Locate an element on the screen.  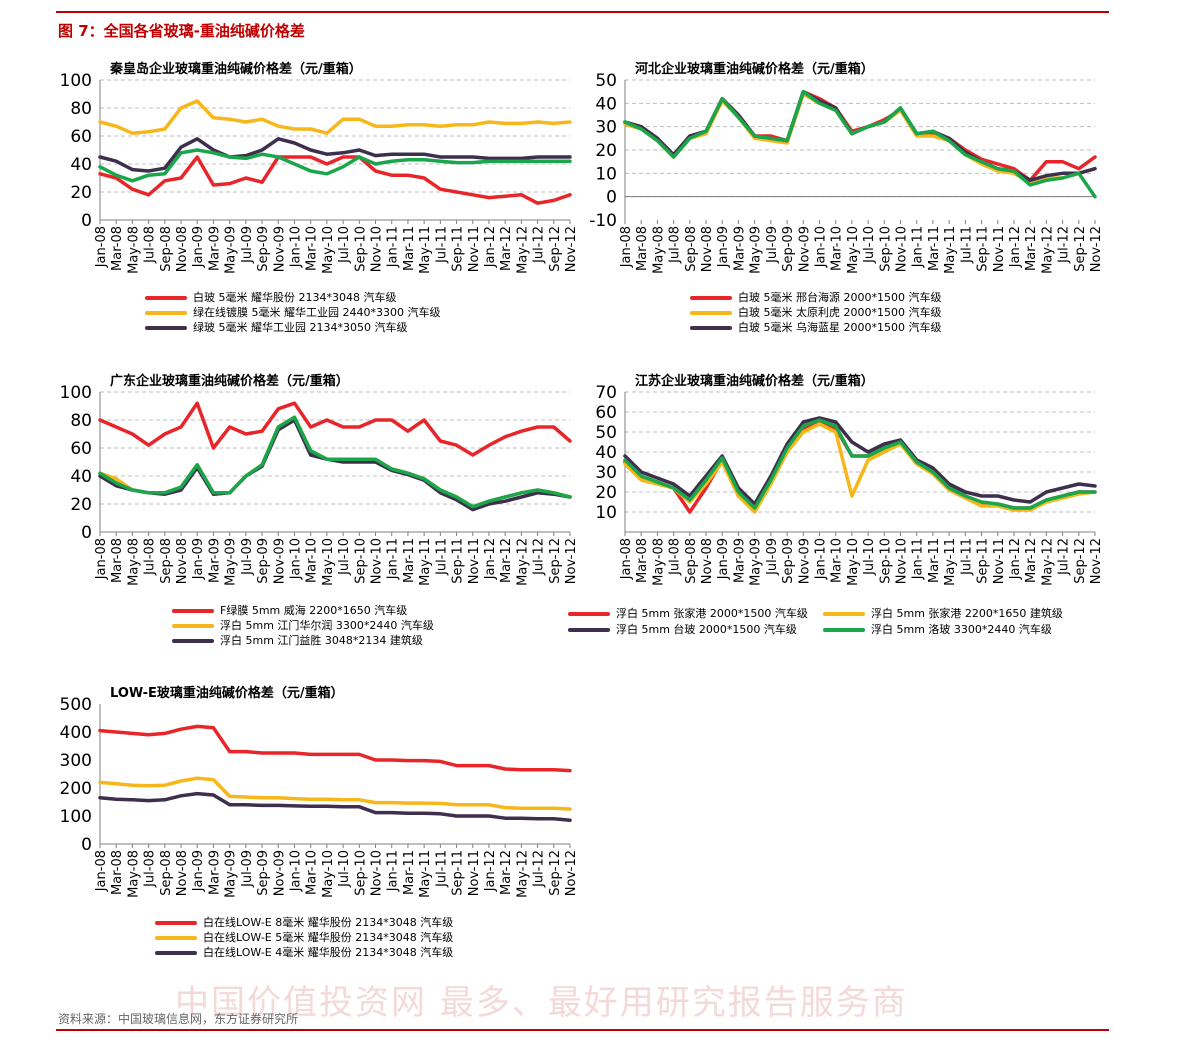
legend-label: 绿玻 5毫米 耀华工业园 2134*3050 汽车级 is located at coordinates (300, 327).